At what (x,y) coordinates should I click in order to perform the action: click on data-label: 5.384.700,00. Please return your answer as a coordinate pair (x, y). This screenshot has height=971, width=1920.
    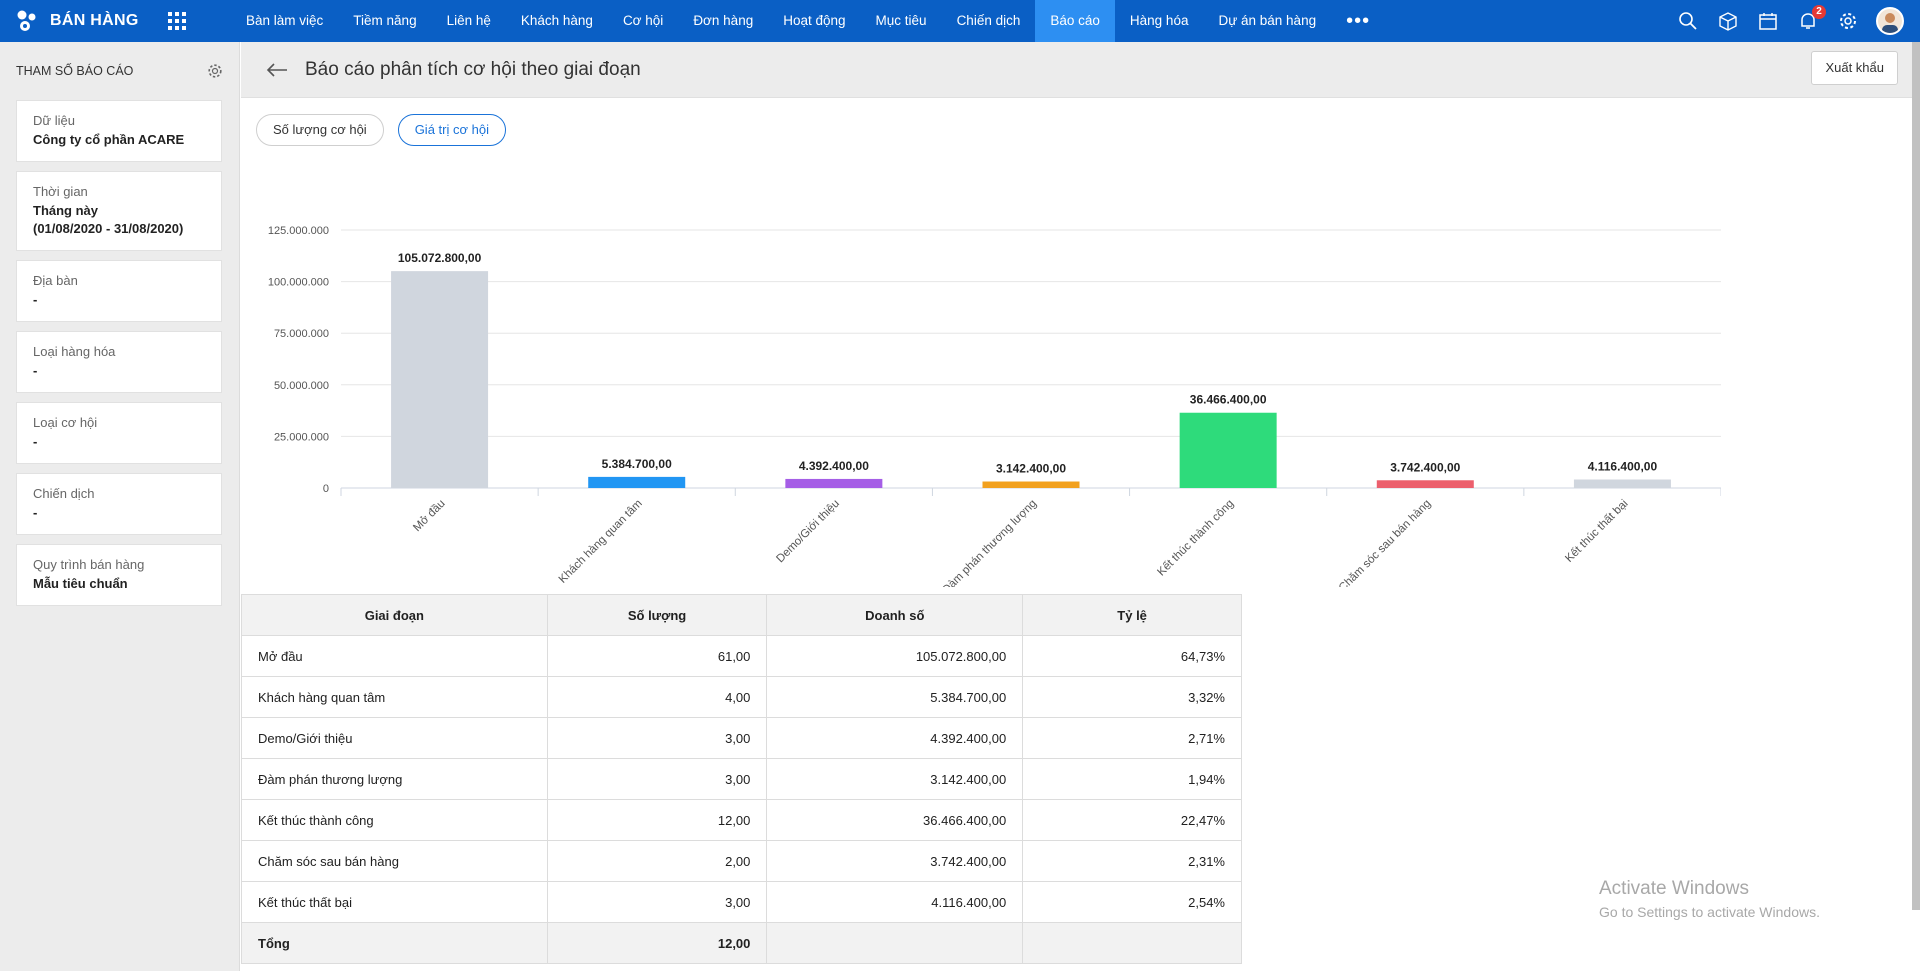
    Looking at the image, I should click on (637, 464).